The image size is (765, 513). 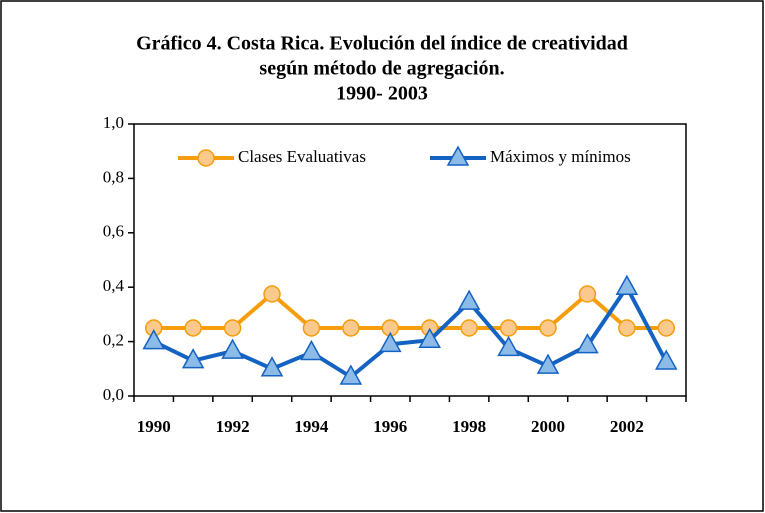 I want to click on x-tick-label: 1996, so click(x=390, y=426).